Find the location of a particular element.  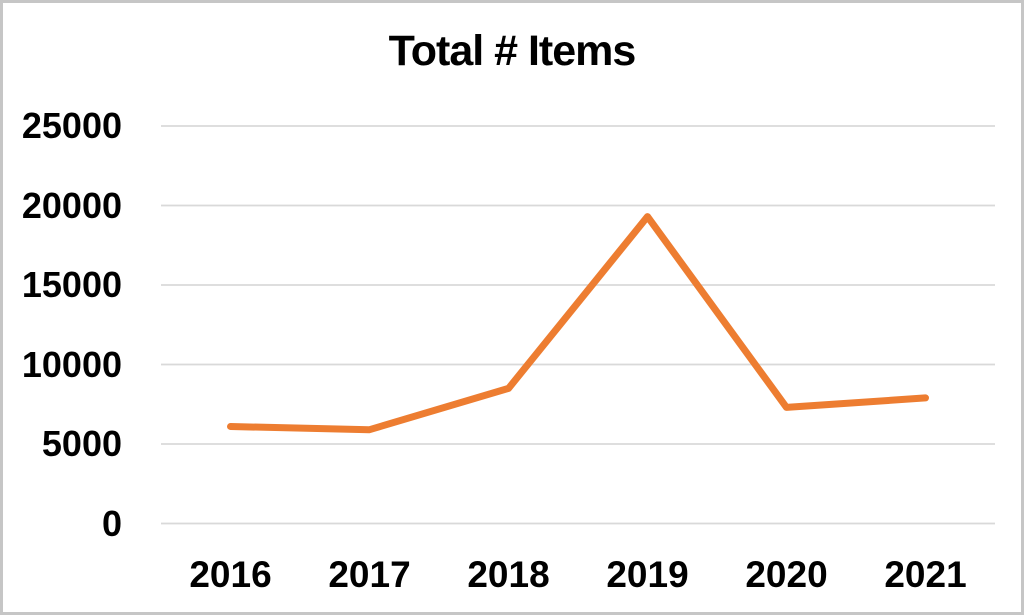

x-axis-tick-label: 2018 is located at coordinates (508, 574).